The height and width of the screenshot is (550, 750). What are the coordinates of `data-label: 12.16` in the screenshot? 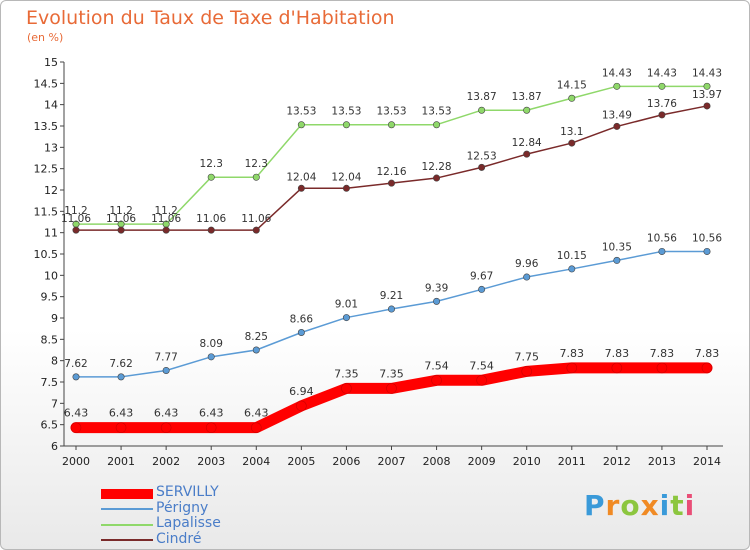 It's located at (391, 172).